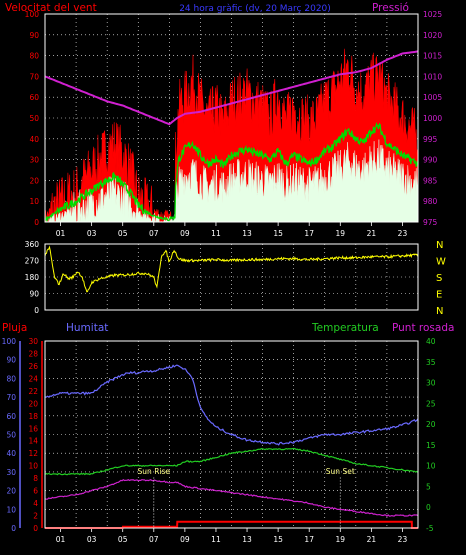 This screenshot has width=466, height=555. Describe the element at coordinates (390, 8) in the screenshot. I see `pressure-label: Pressió` at that location.